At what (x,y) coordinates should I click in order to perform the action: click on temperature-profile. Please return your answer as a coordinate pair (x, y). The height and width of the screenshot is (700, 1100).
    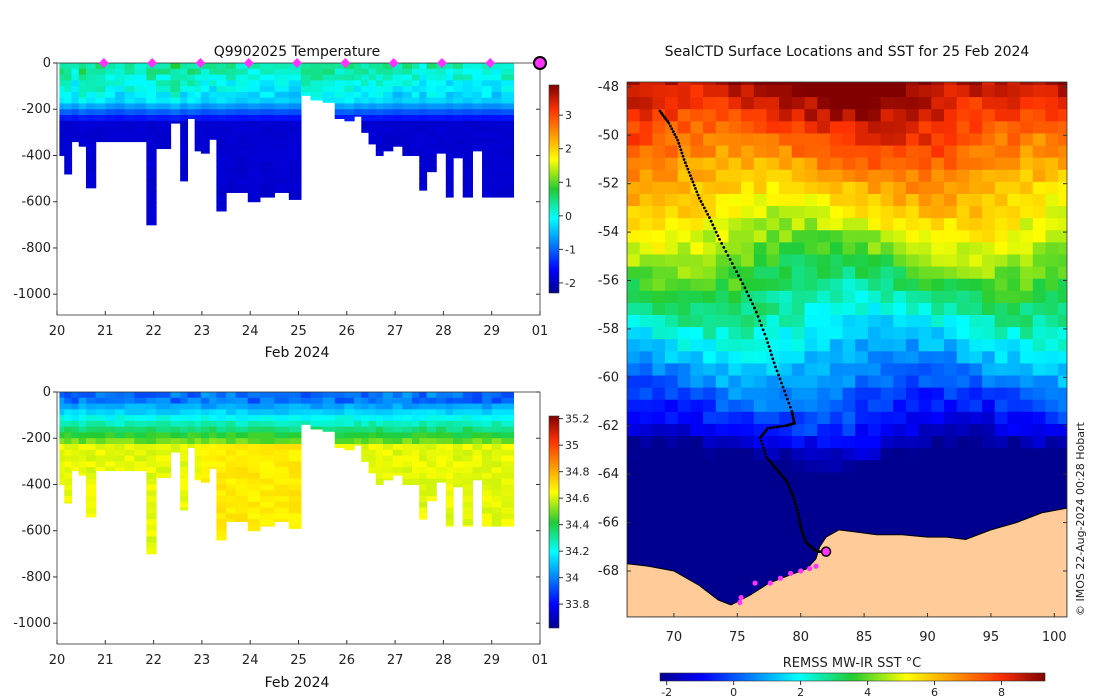
    Looking at the image, I should click on (388, 107).